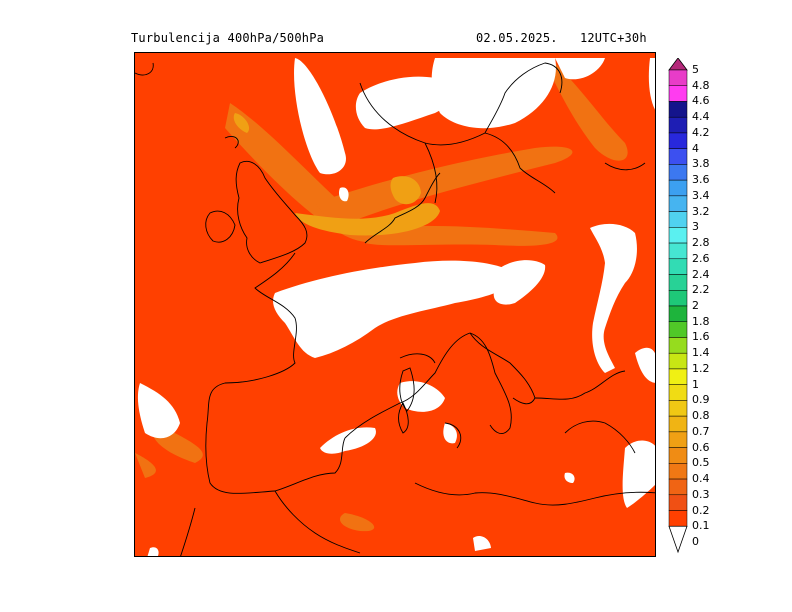  Describe the element at coordinates (701, 526) in the screenshot. I see `legend-level-label: 0.1` at that location.